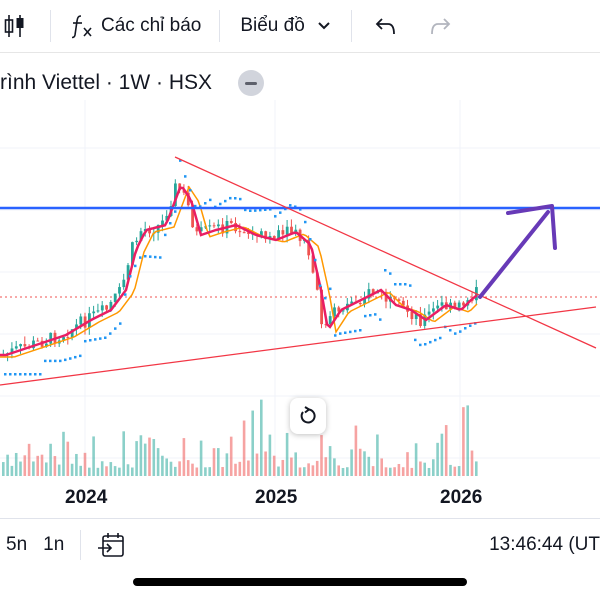  I want to click on indicators-button: Các chỉ báo, so click(131, 26).